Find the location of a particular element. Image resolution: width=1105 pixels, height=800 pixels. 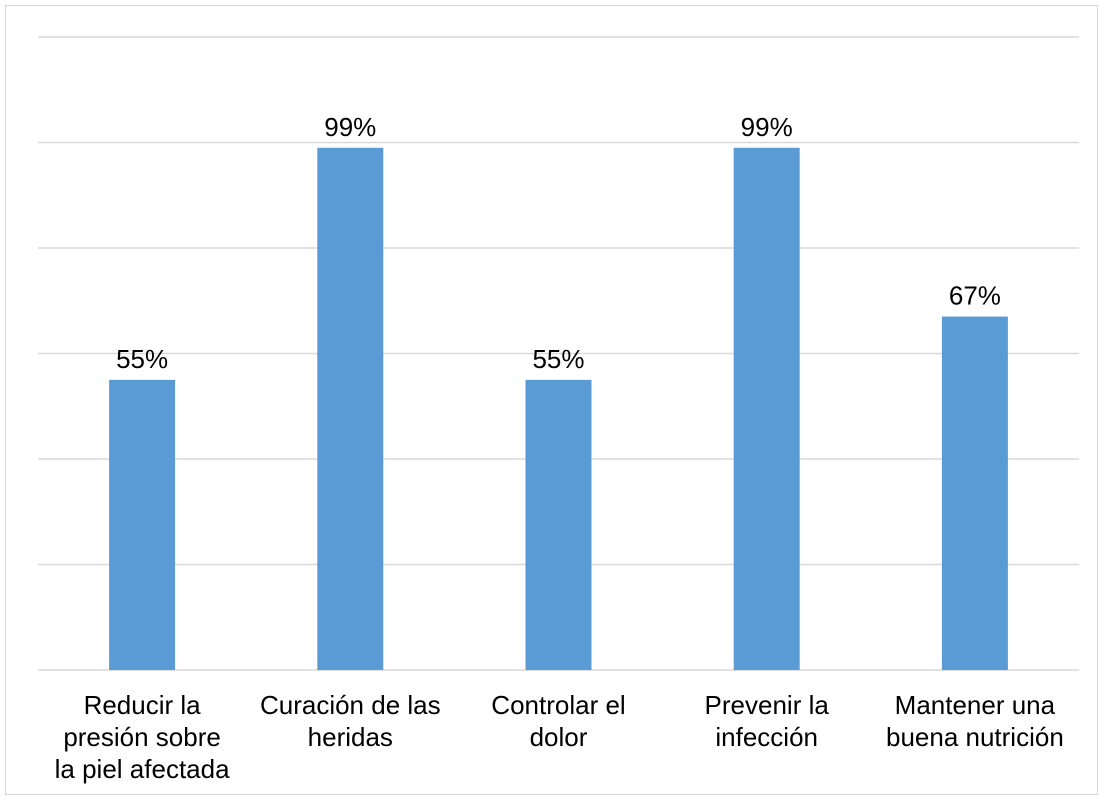

category-label-line: Curación de las is located at coordinates (350, 705).